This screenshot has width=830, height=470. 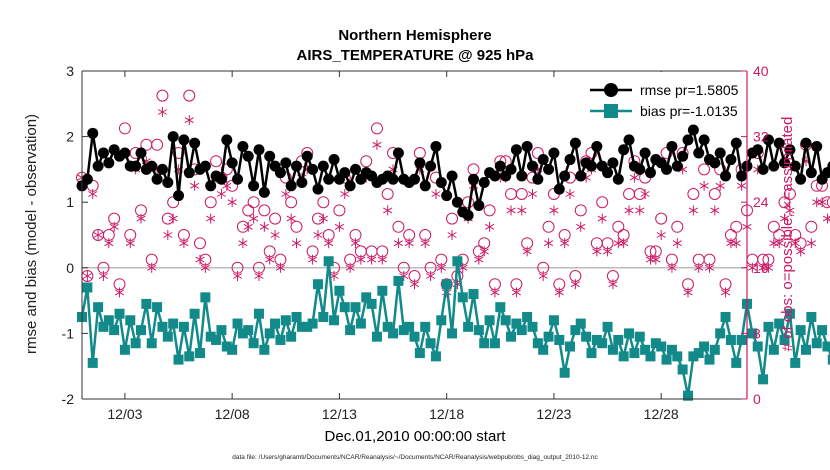 I want to click on legend-bias-label: bias pr=-1.0135, so click(x=689, y=111).